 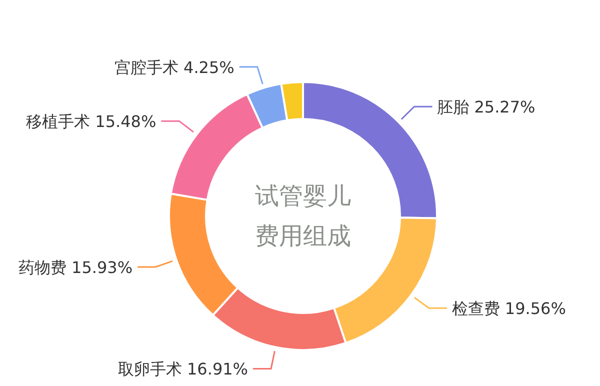 What do you see at coordinates (303, 236) in the screenshot?
I see `text: 费用组成` at bounding box center [303, 236].